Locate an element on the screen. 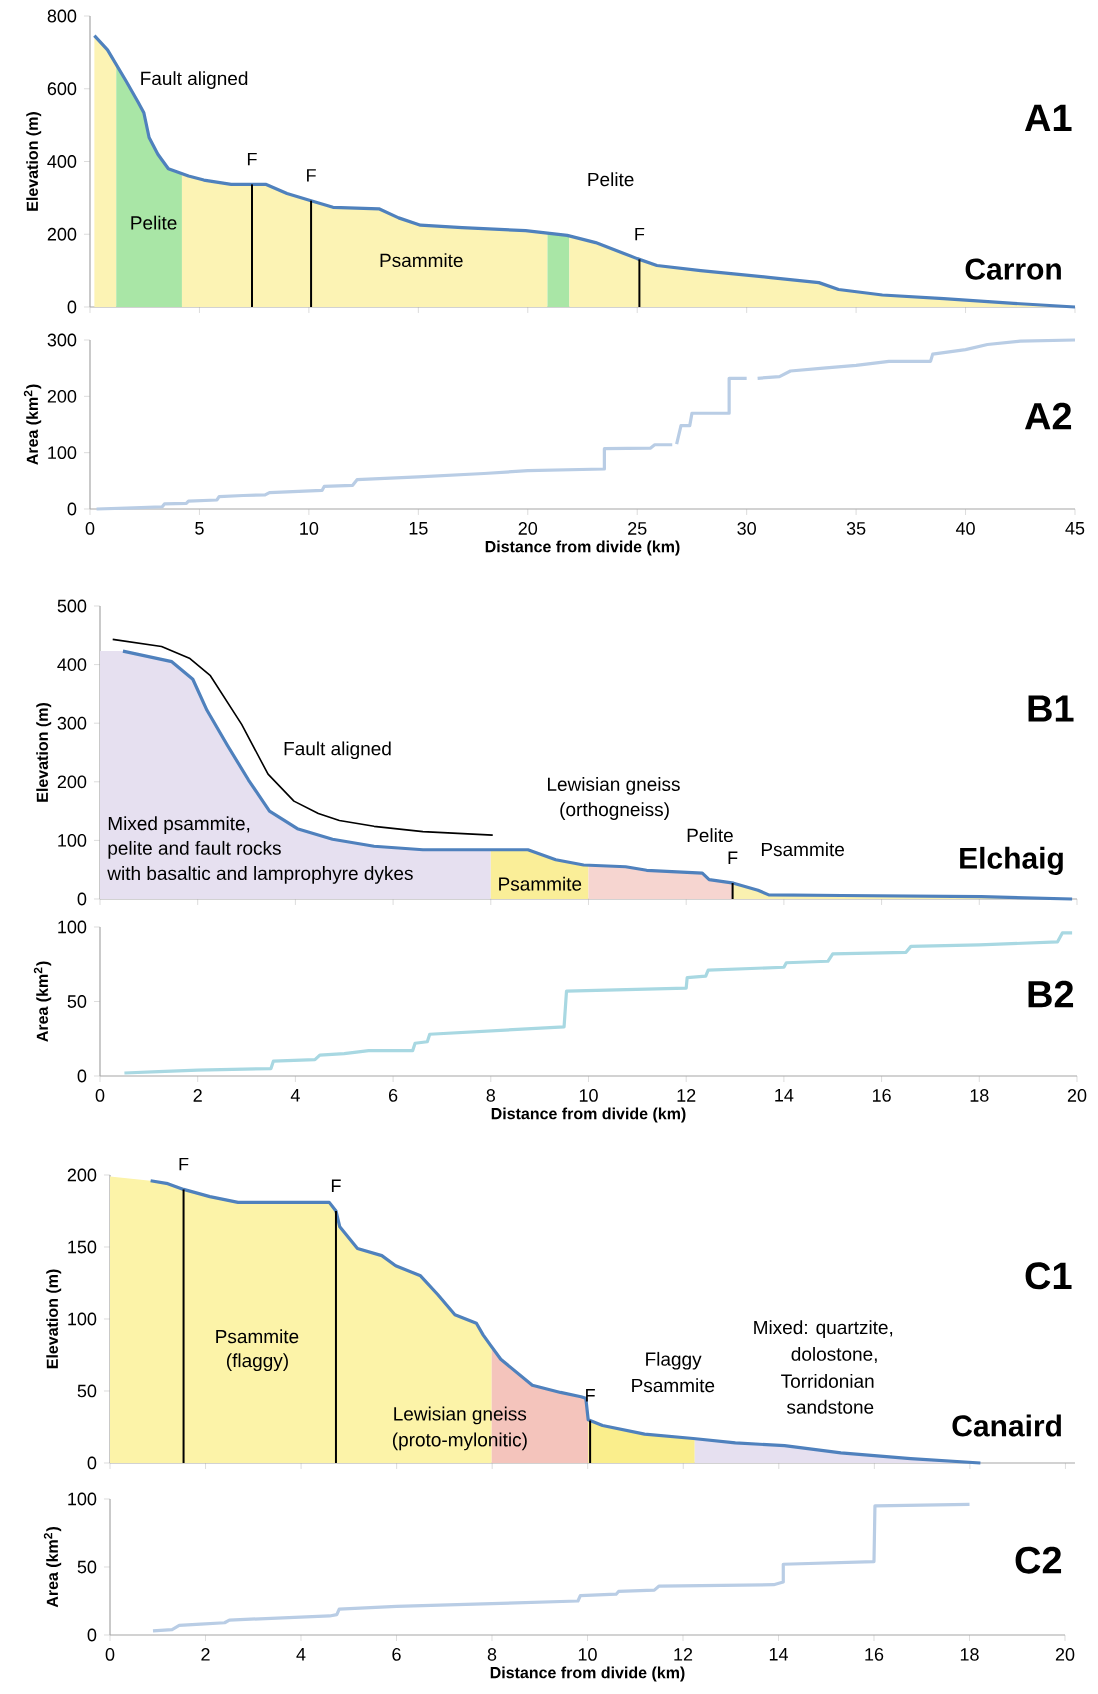 Image resolution: width=1098 pixels, height=1694 pixels. x-tick-label: 5 is located at coordinates (199, 528).